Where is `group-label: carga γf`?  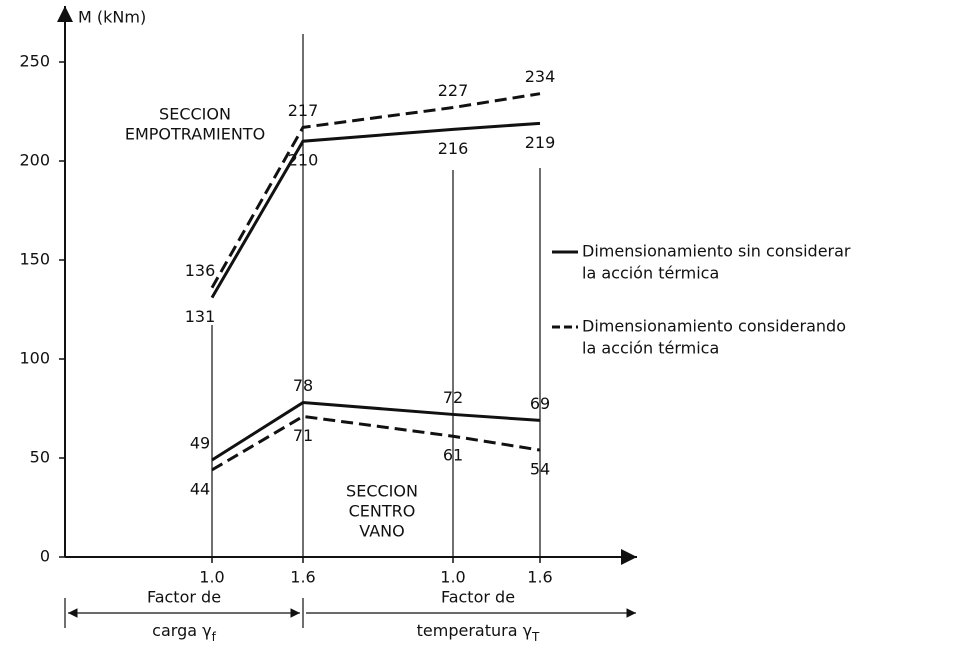
group-label: carga γf is located at coordinates (184, 632).